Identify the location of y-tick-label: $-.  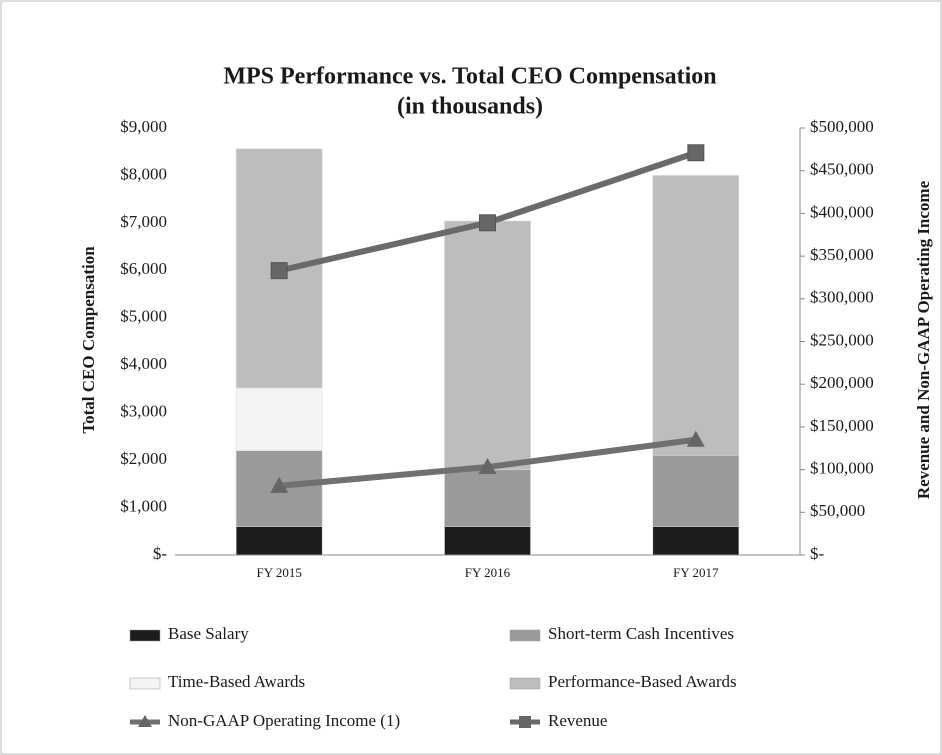
(160, 553).